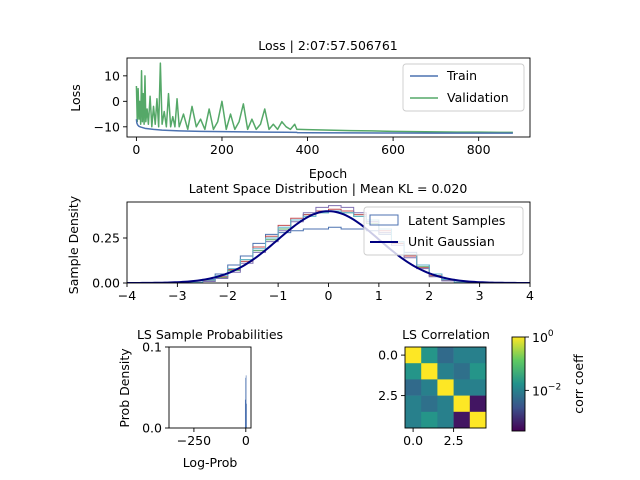  I want to click on latent-x-tick-label: 3, so click(480, 295).